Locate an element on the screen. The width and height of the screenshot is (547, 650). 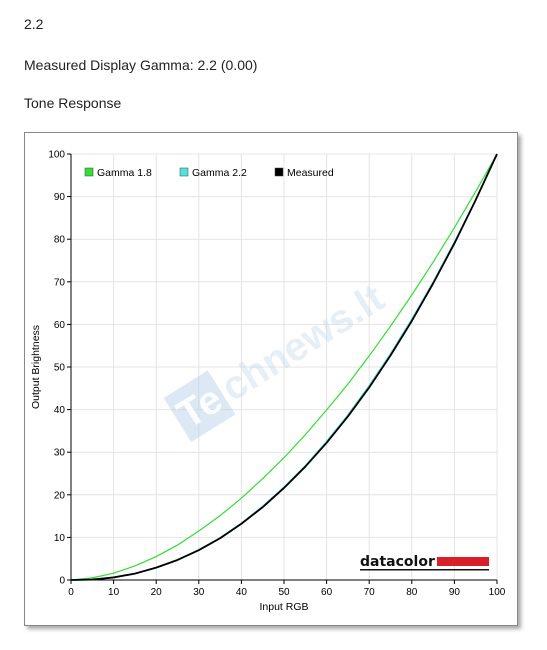
datacolor-logo-bar is located at coordinates (463, 561).